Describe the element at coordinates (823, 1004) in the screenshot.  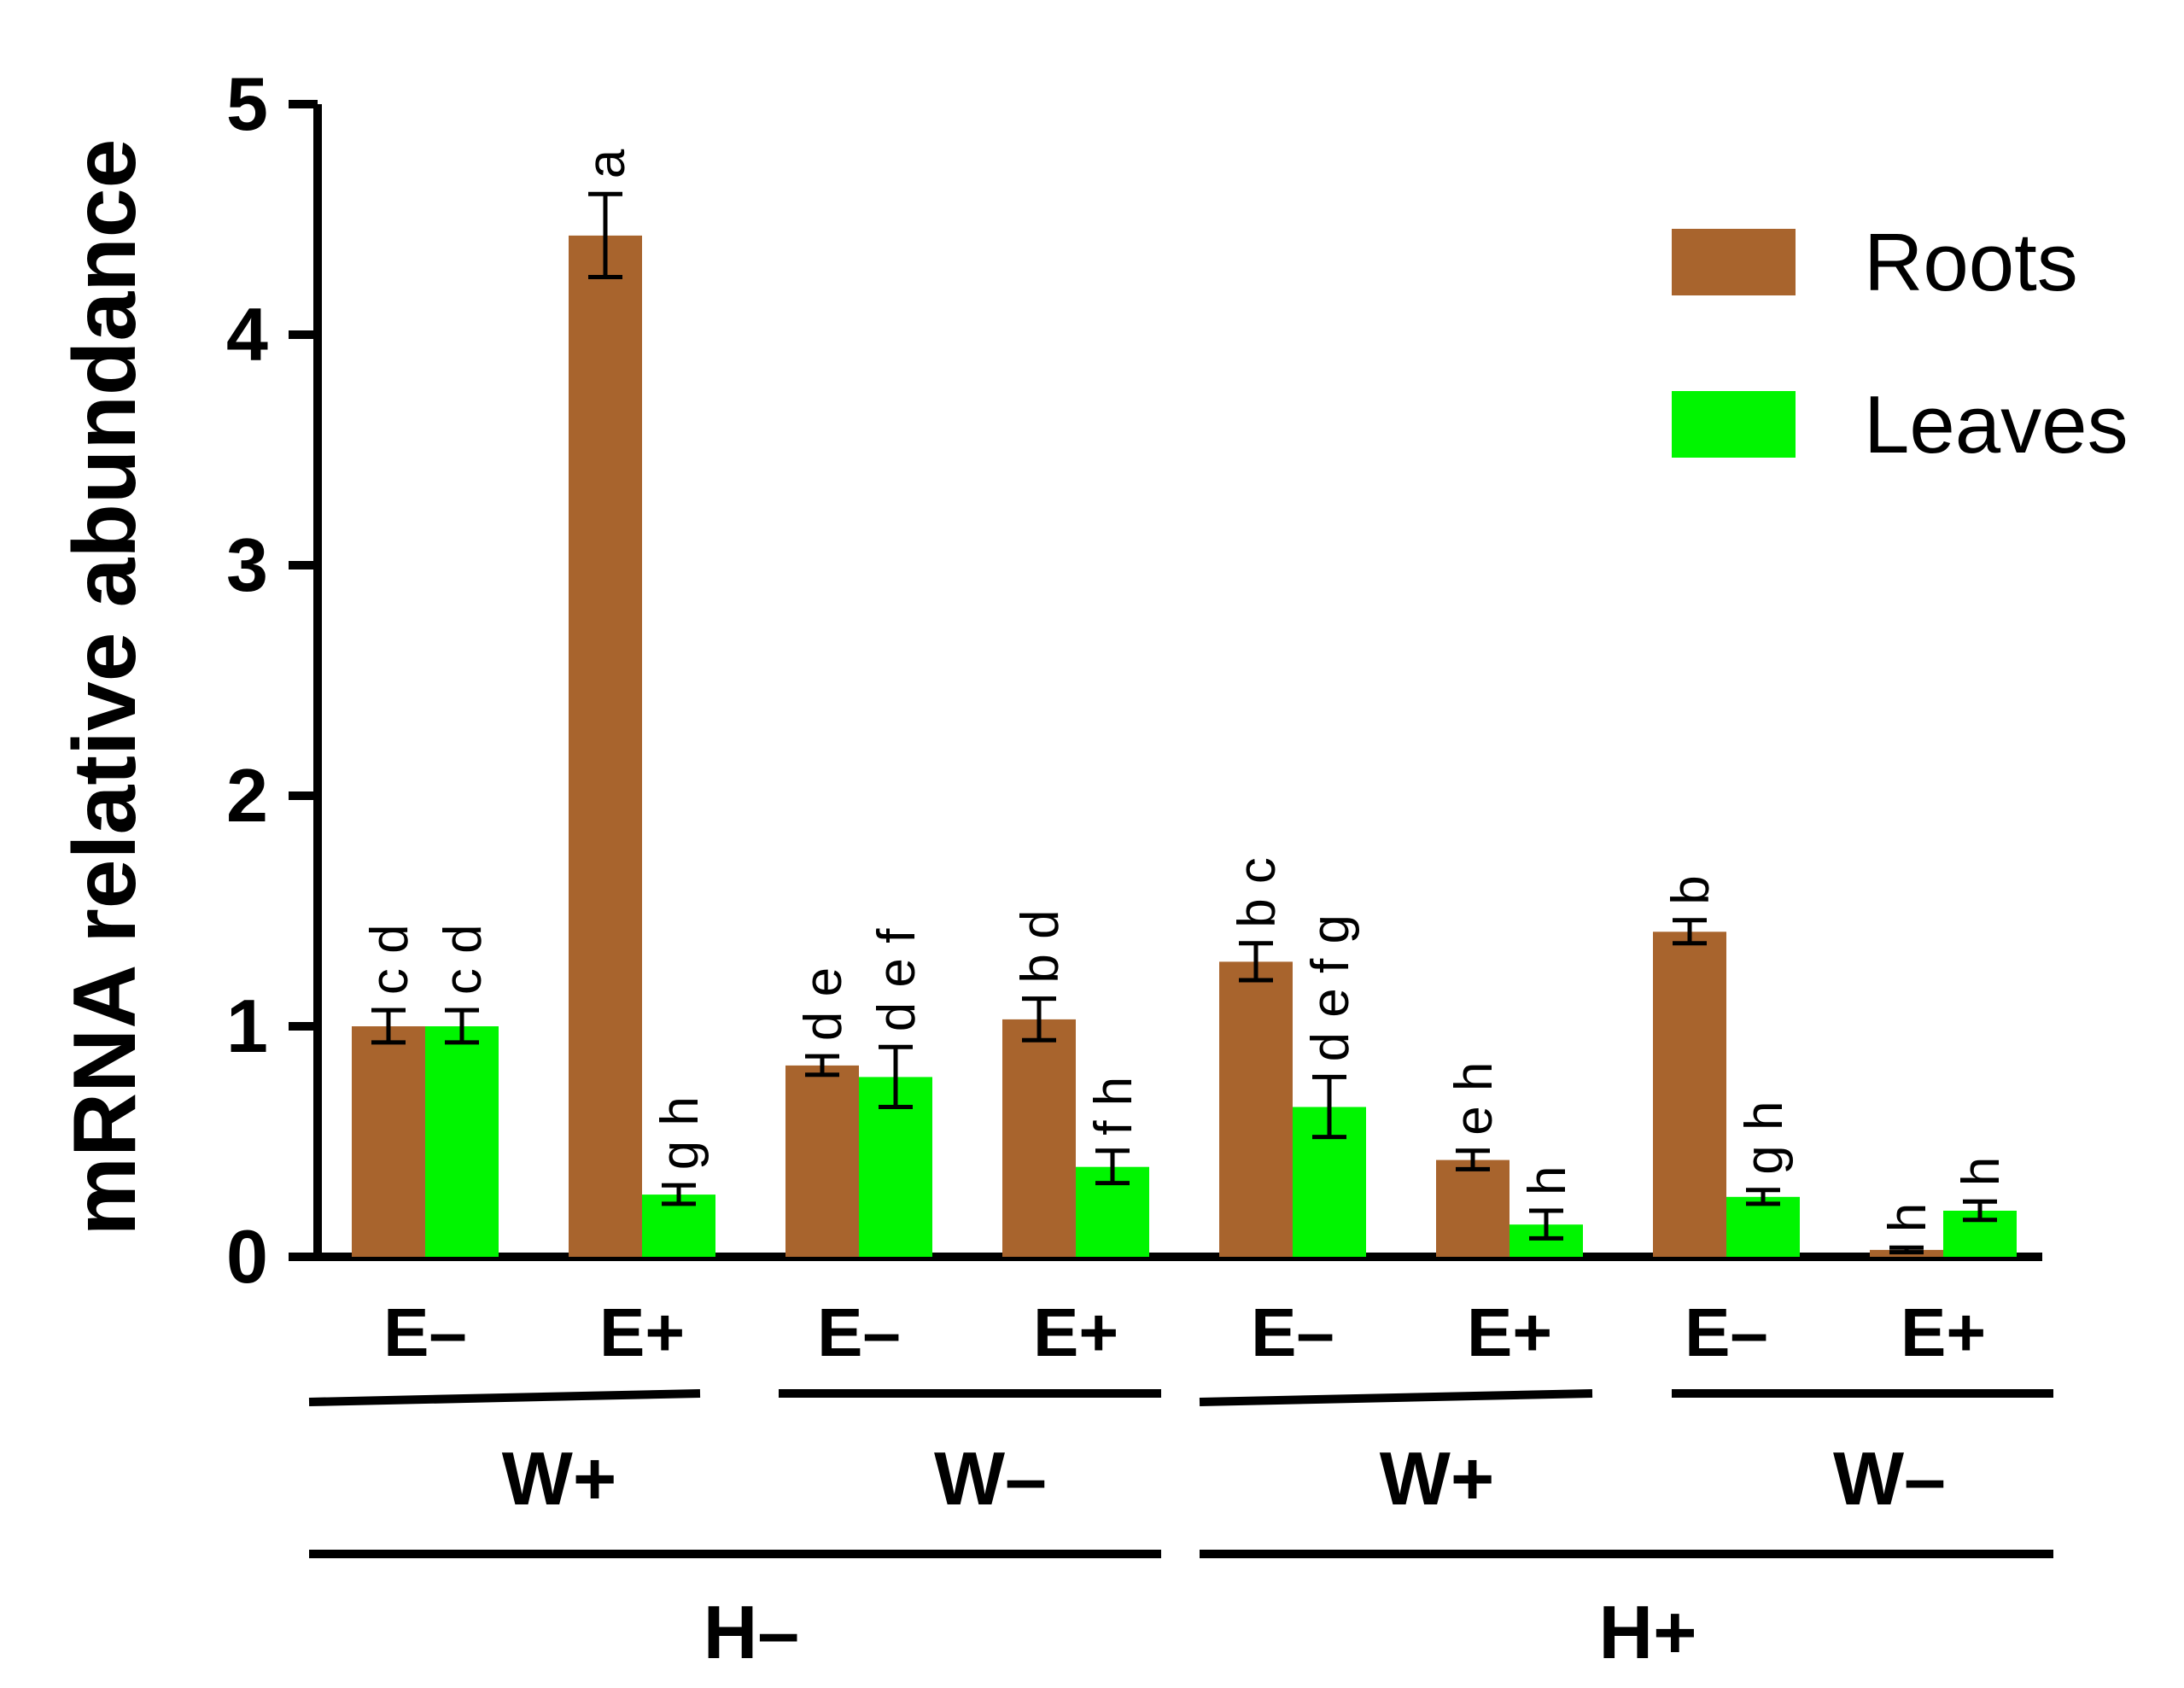
I see `significance-label: d e` at that location.